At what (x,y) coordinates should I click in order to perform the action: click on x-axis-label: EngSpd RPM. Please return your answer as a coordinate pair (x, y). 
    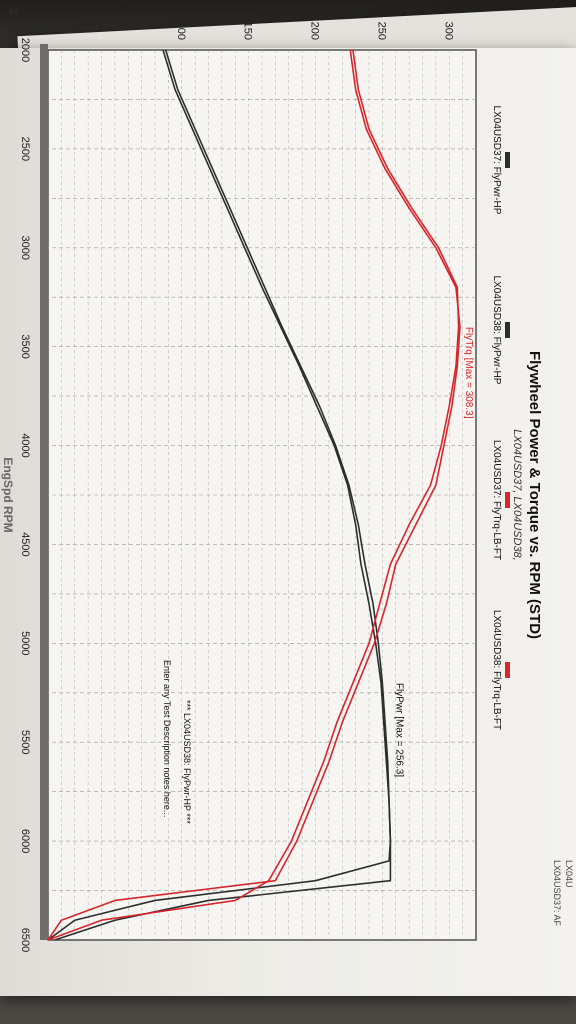
    Looking at the image, I should click on (8, 494).